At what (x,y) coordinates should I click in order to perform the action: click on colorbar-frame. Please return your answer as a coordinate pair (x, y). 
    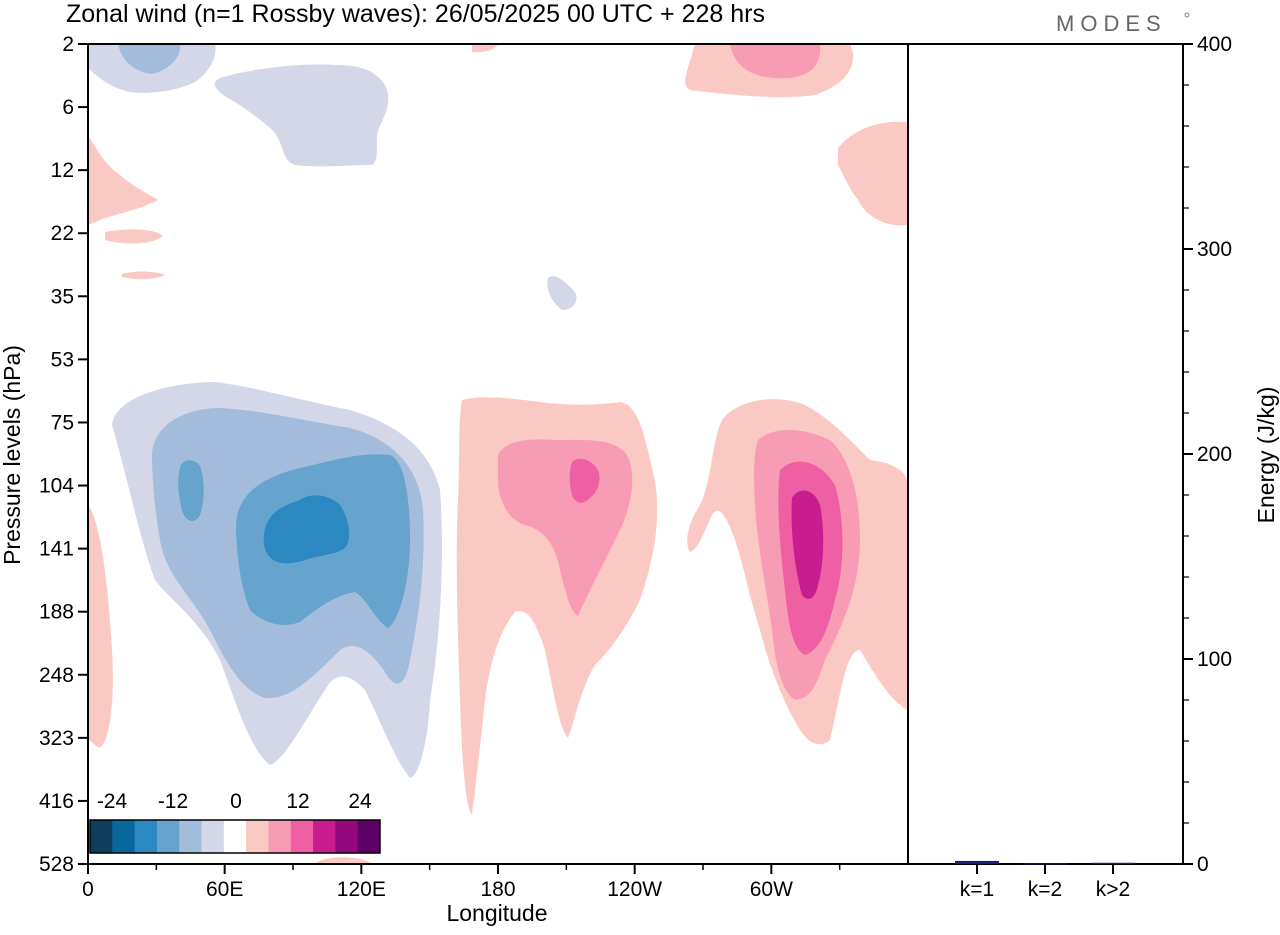
    Looking at the image, I should click on (235, 836).